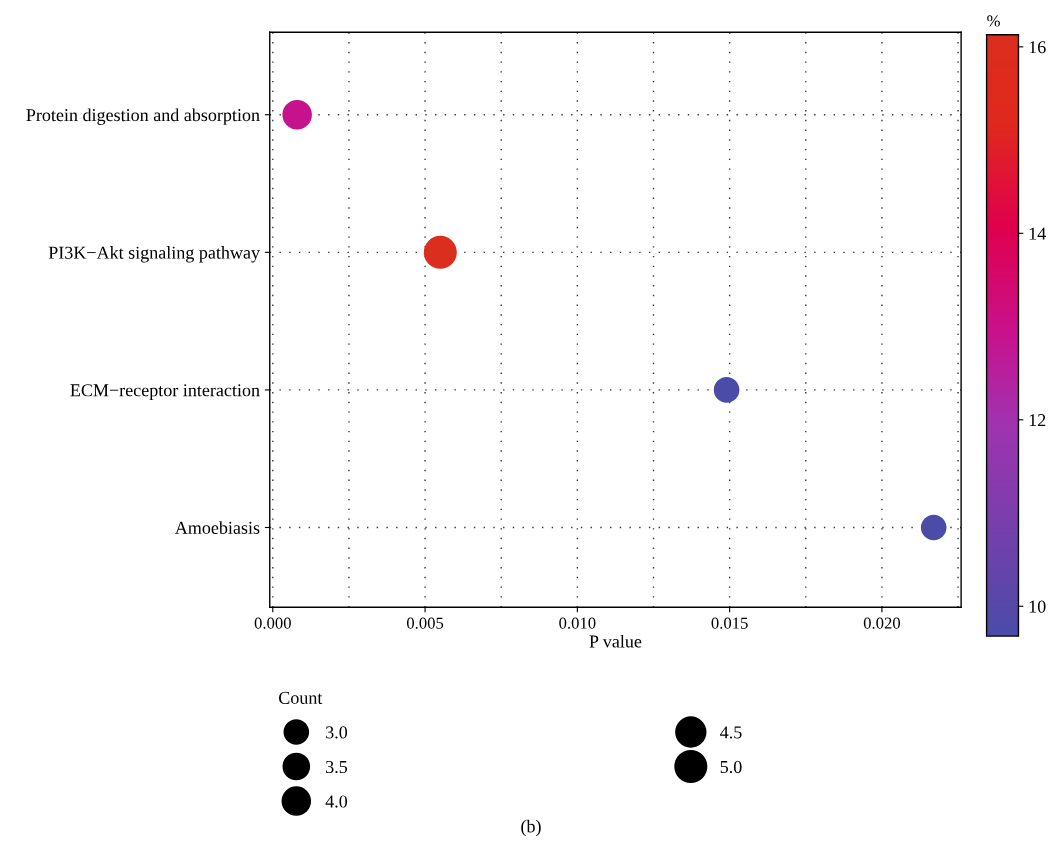 This screenshot has width=1062, height=847. Describe the element at coordinates (143, 116) in the screenshot. I see `y-tick-label: Protein digestion and absorption` at that location.